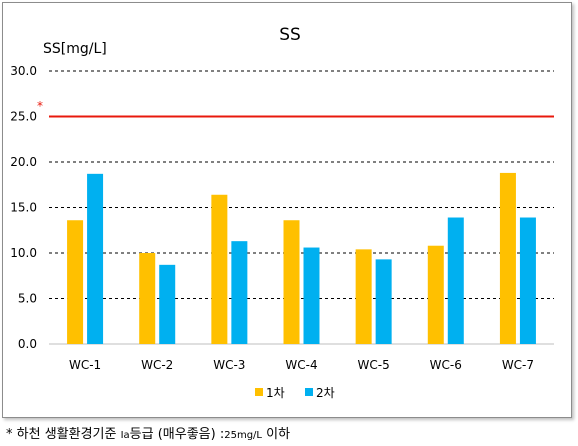  I want to click on y-tick-label: 10.0, so click(23, 253).